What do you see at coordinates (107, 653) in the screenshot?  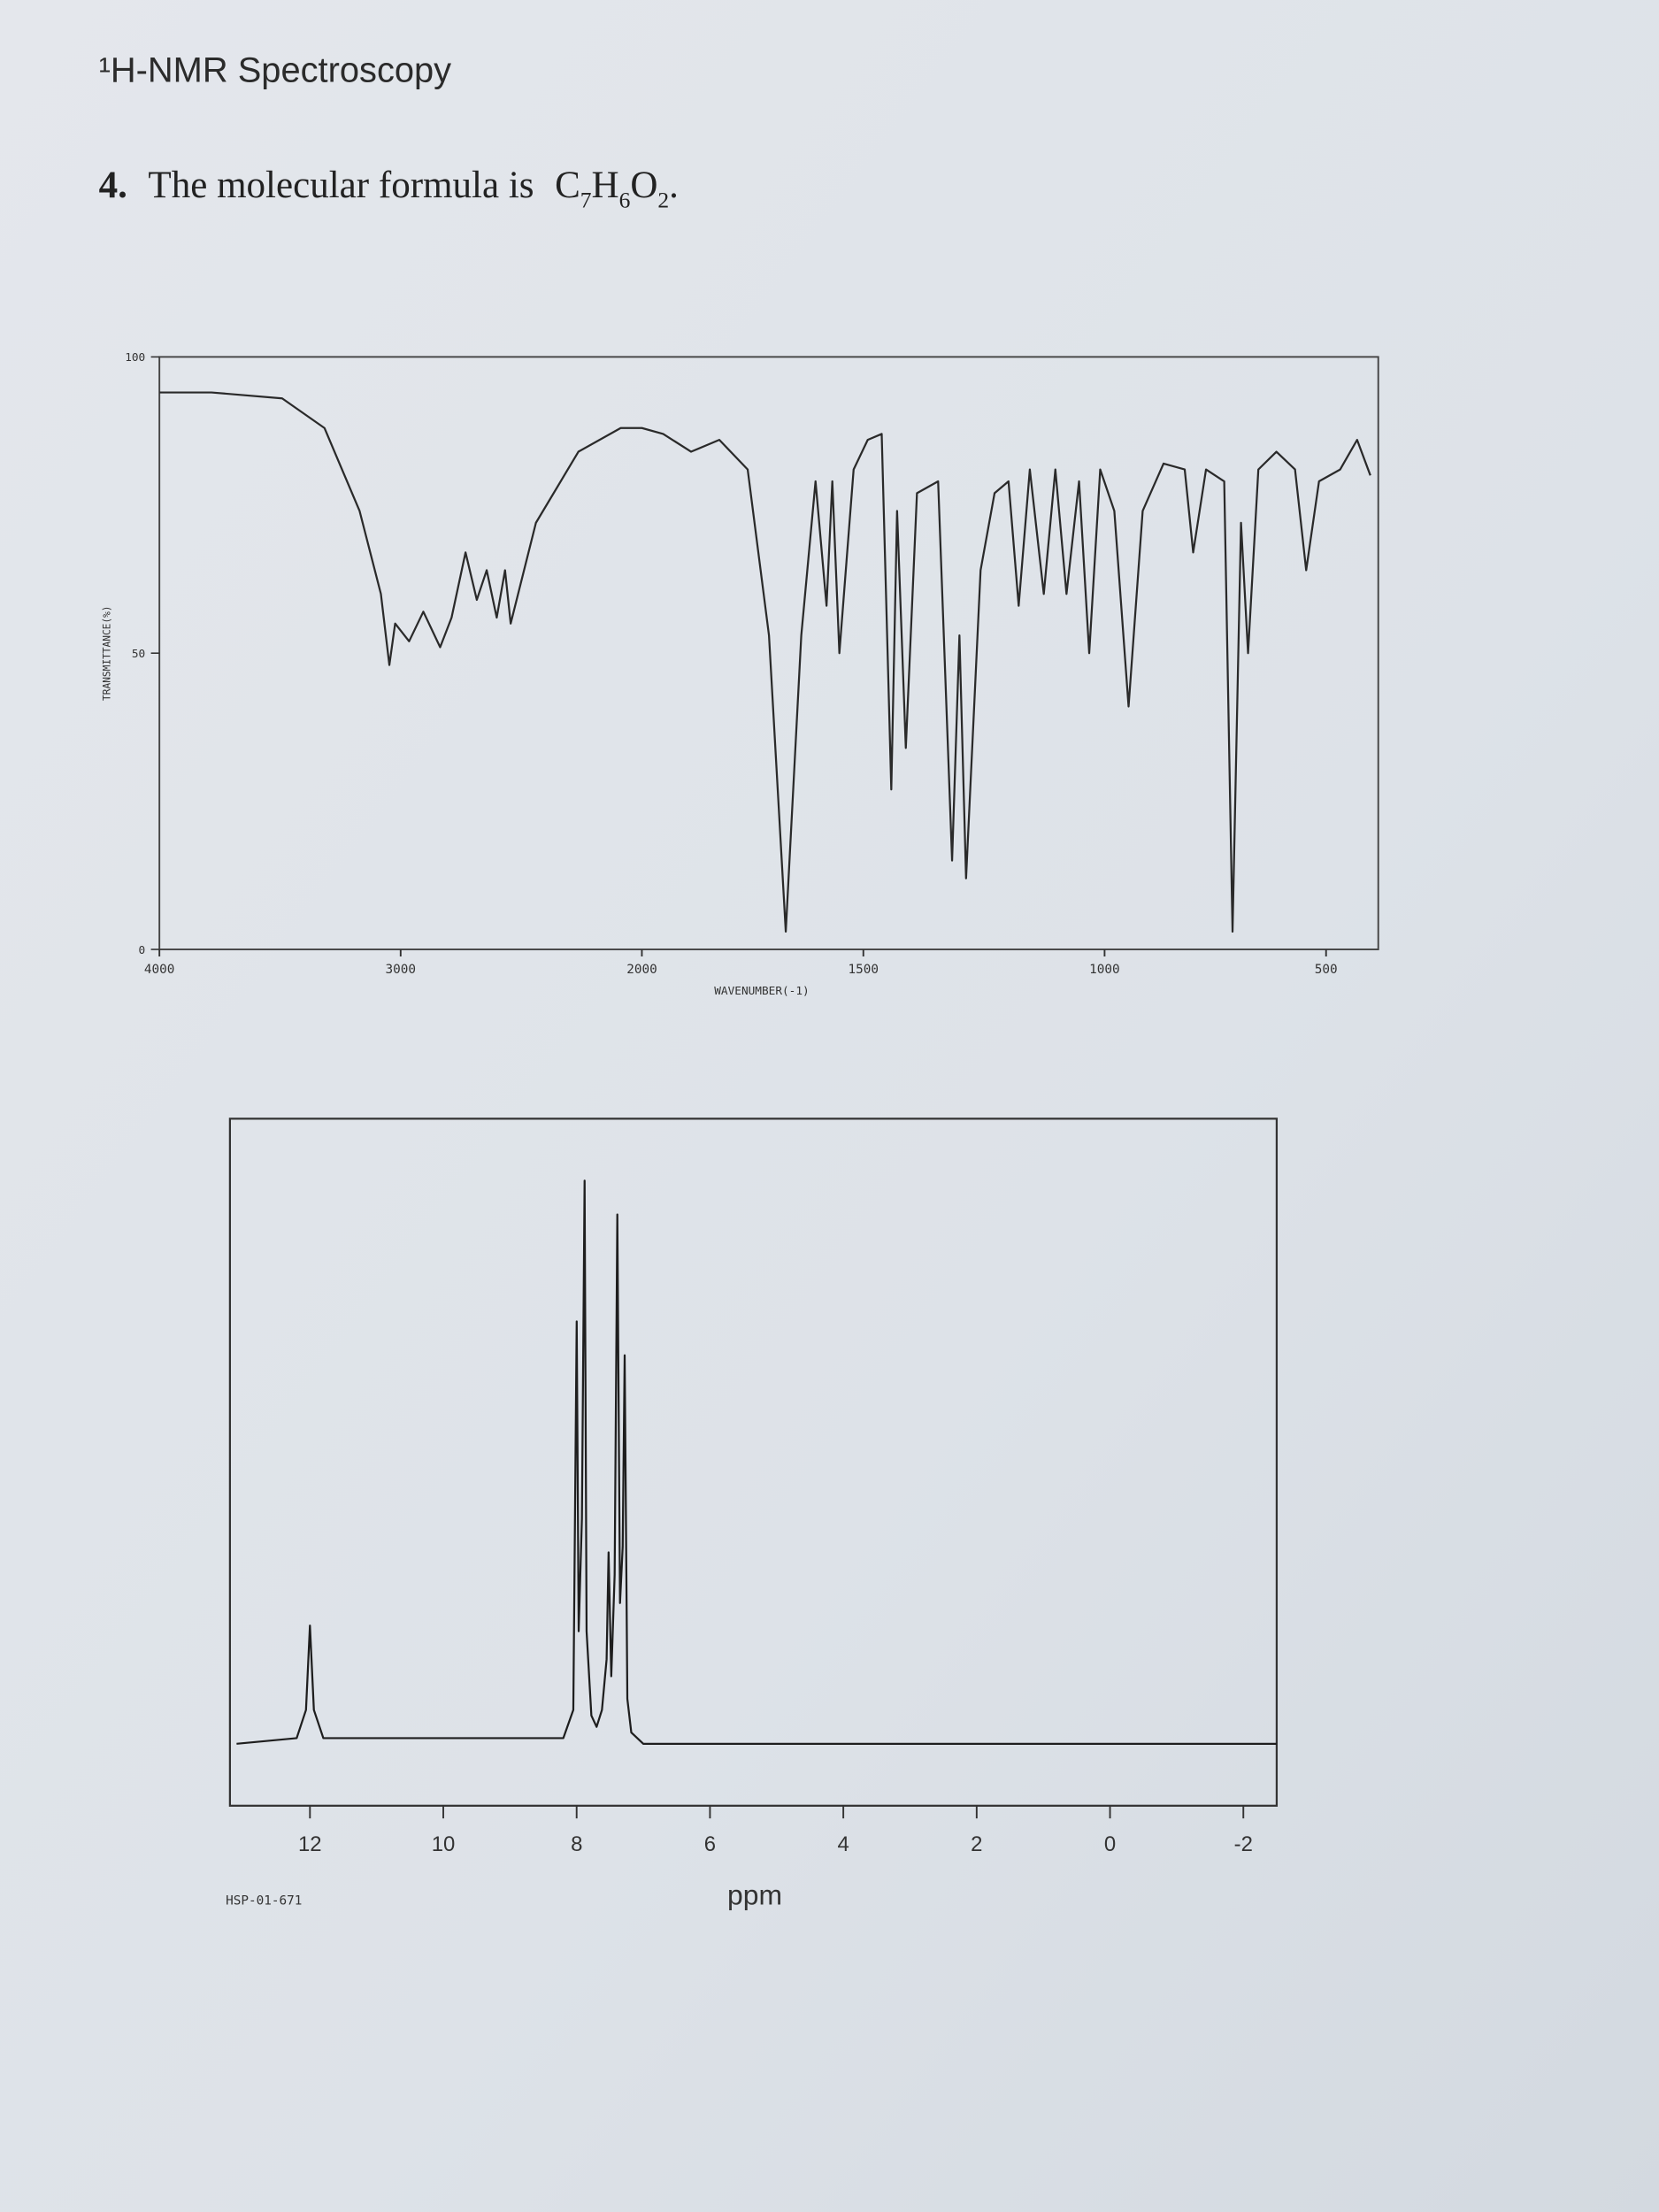 I see `y-axis-label: TRANSMITTANCE(%)` at bounding box center [107, 653].